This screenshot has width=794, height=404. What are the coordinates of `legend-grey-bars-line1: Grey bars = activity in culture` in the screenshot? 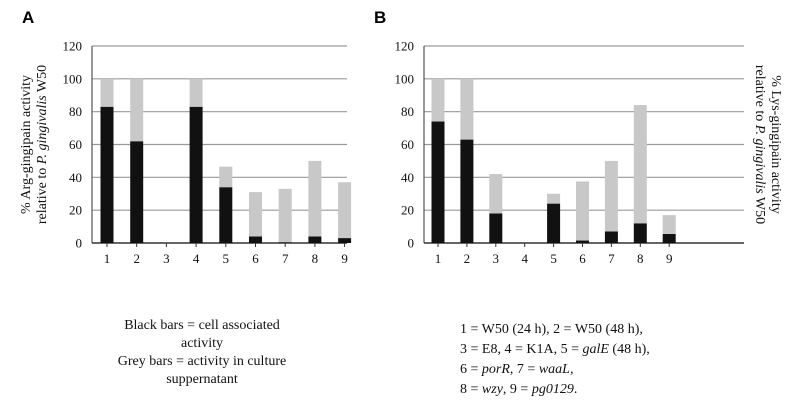 It's located at (202, 361).